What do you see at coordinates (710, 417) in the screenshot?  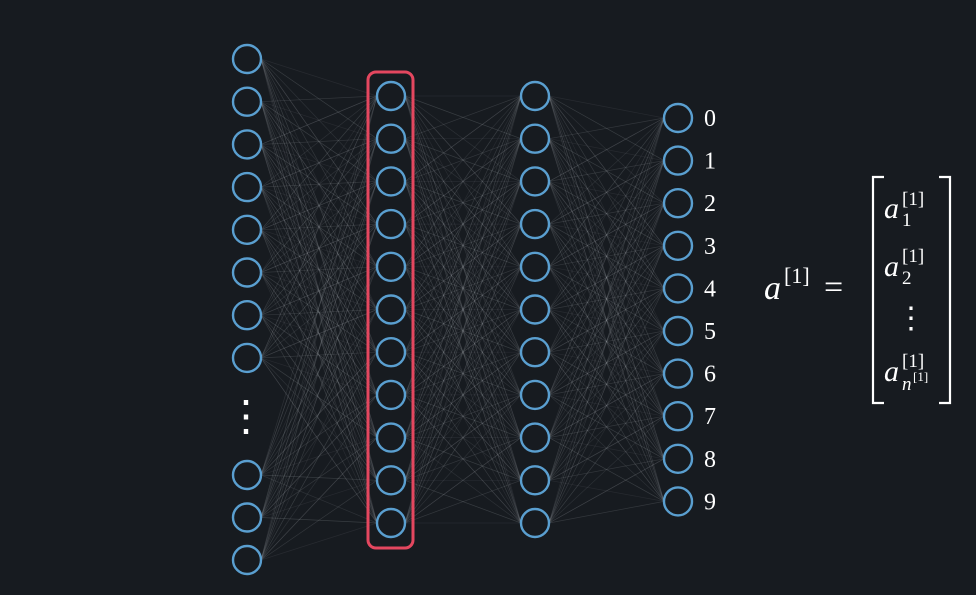 I see `output-label: 7` at bounding box center [710, 417].